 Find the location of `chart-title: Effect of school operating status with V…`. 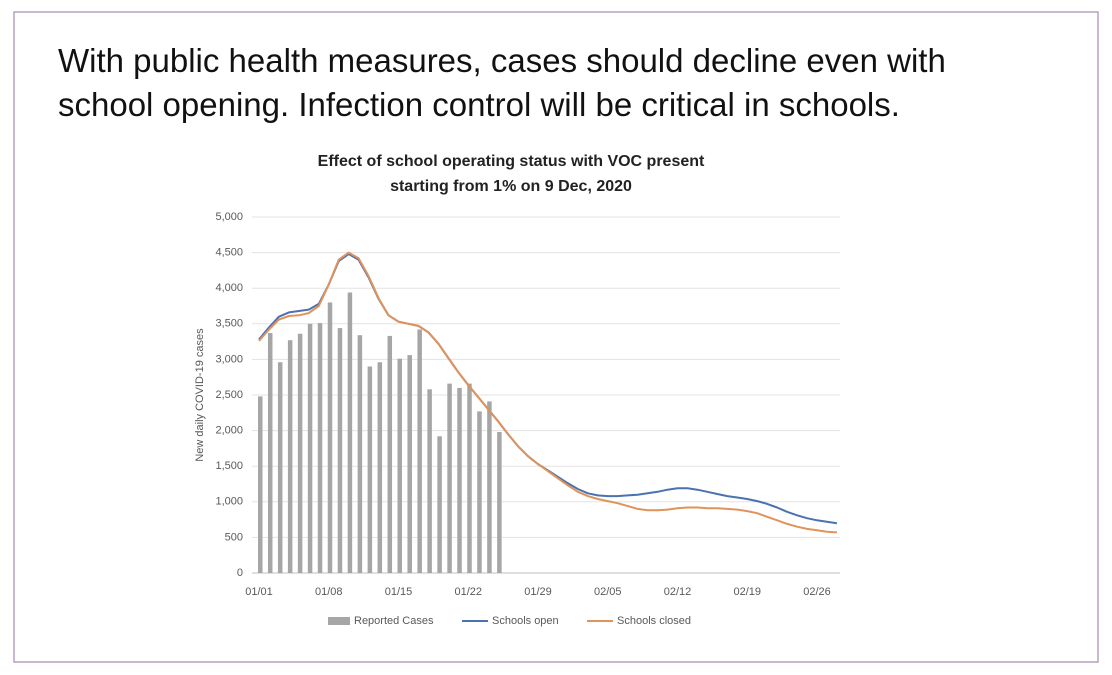

chart-title: Effect of school operating status with V… is located at coordinates (511, 161).